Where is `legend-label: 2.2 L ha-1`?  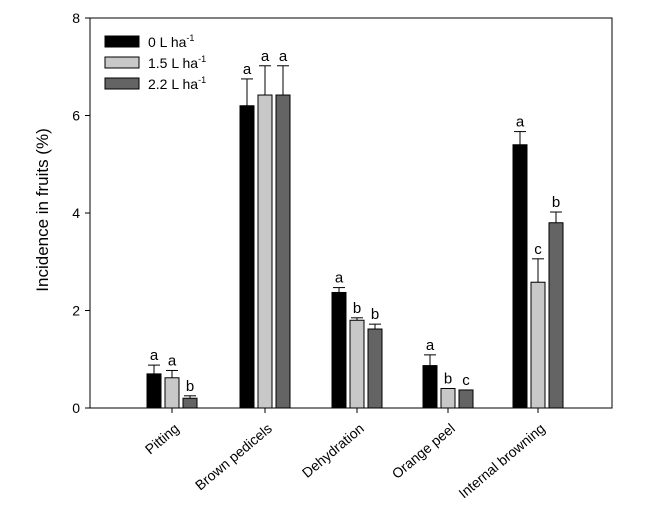
legend-label: 2.2 L ha-1 is located at coordinates (177, 83).